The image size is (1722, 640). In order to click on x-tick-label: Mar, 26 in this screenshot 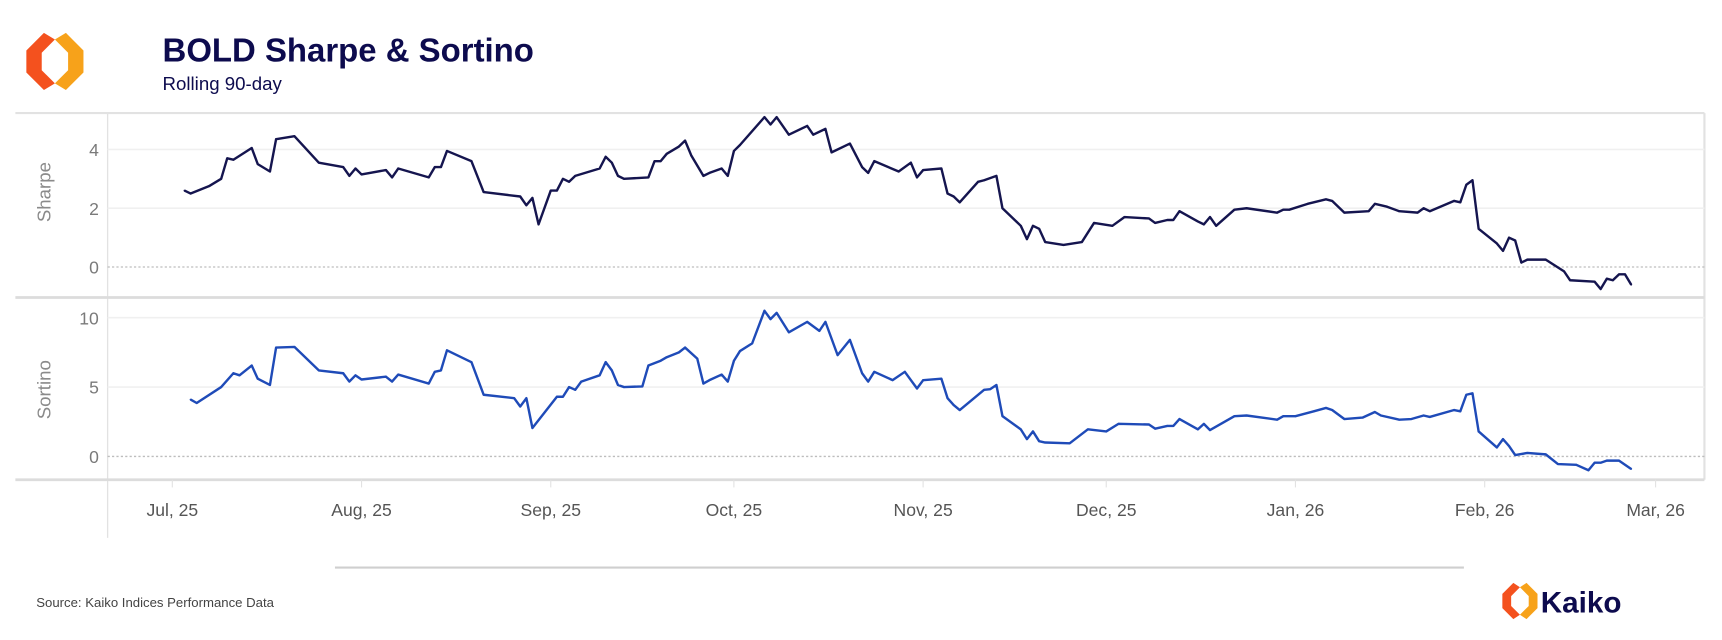, I will do `click(1655, 510)`.